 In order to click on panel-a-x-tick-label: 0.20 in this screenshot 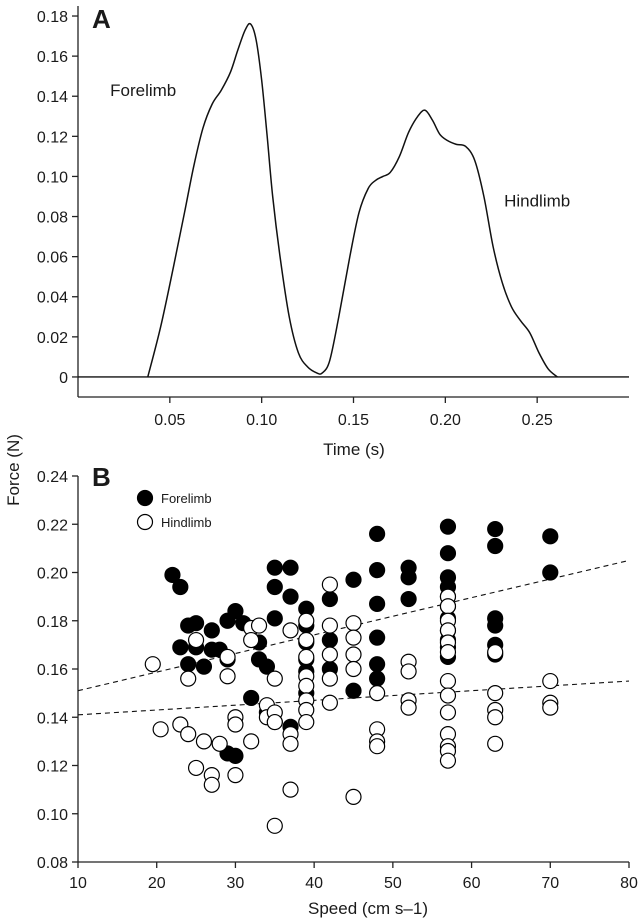, I will do `click(445, 420)`.